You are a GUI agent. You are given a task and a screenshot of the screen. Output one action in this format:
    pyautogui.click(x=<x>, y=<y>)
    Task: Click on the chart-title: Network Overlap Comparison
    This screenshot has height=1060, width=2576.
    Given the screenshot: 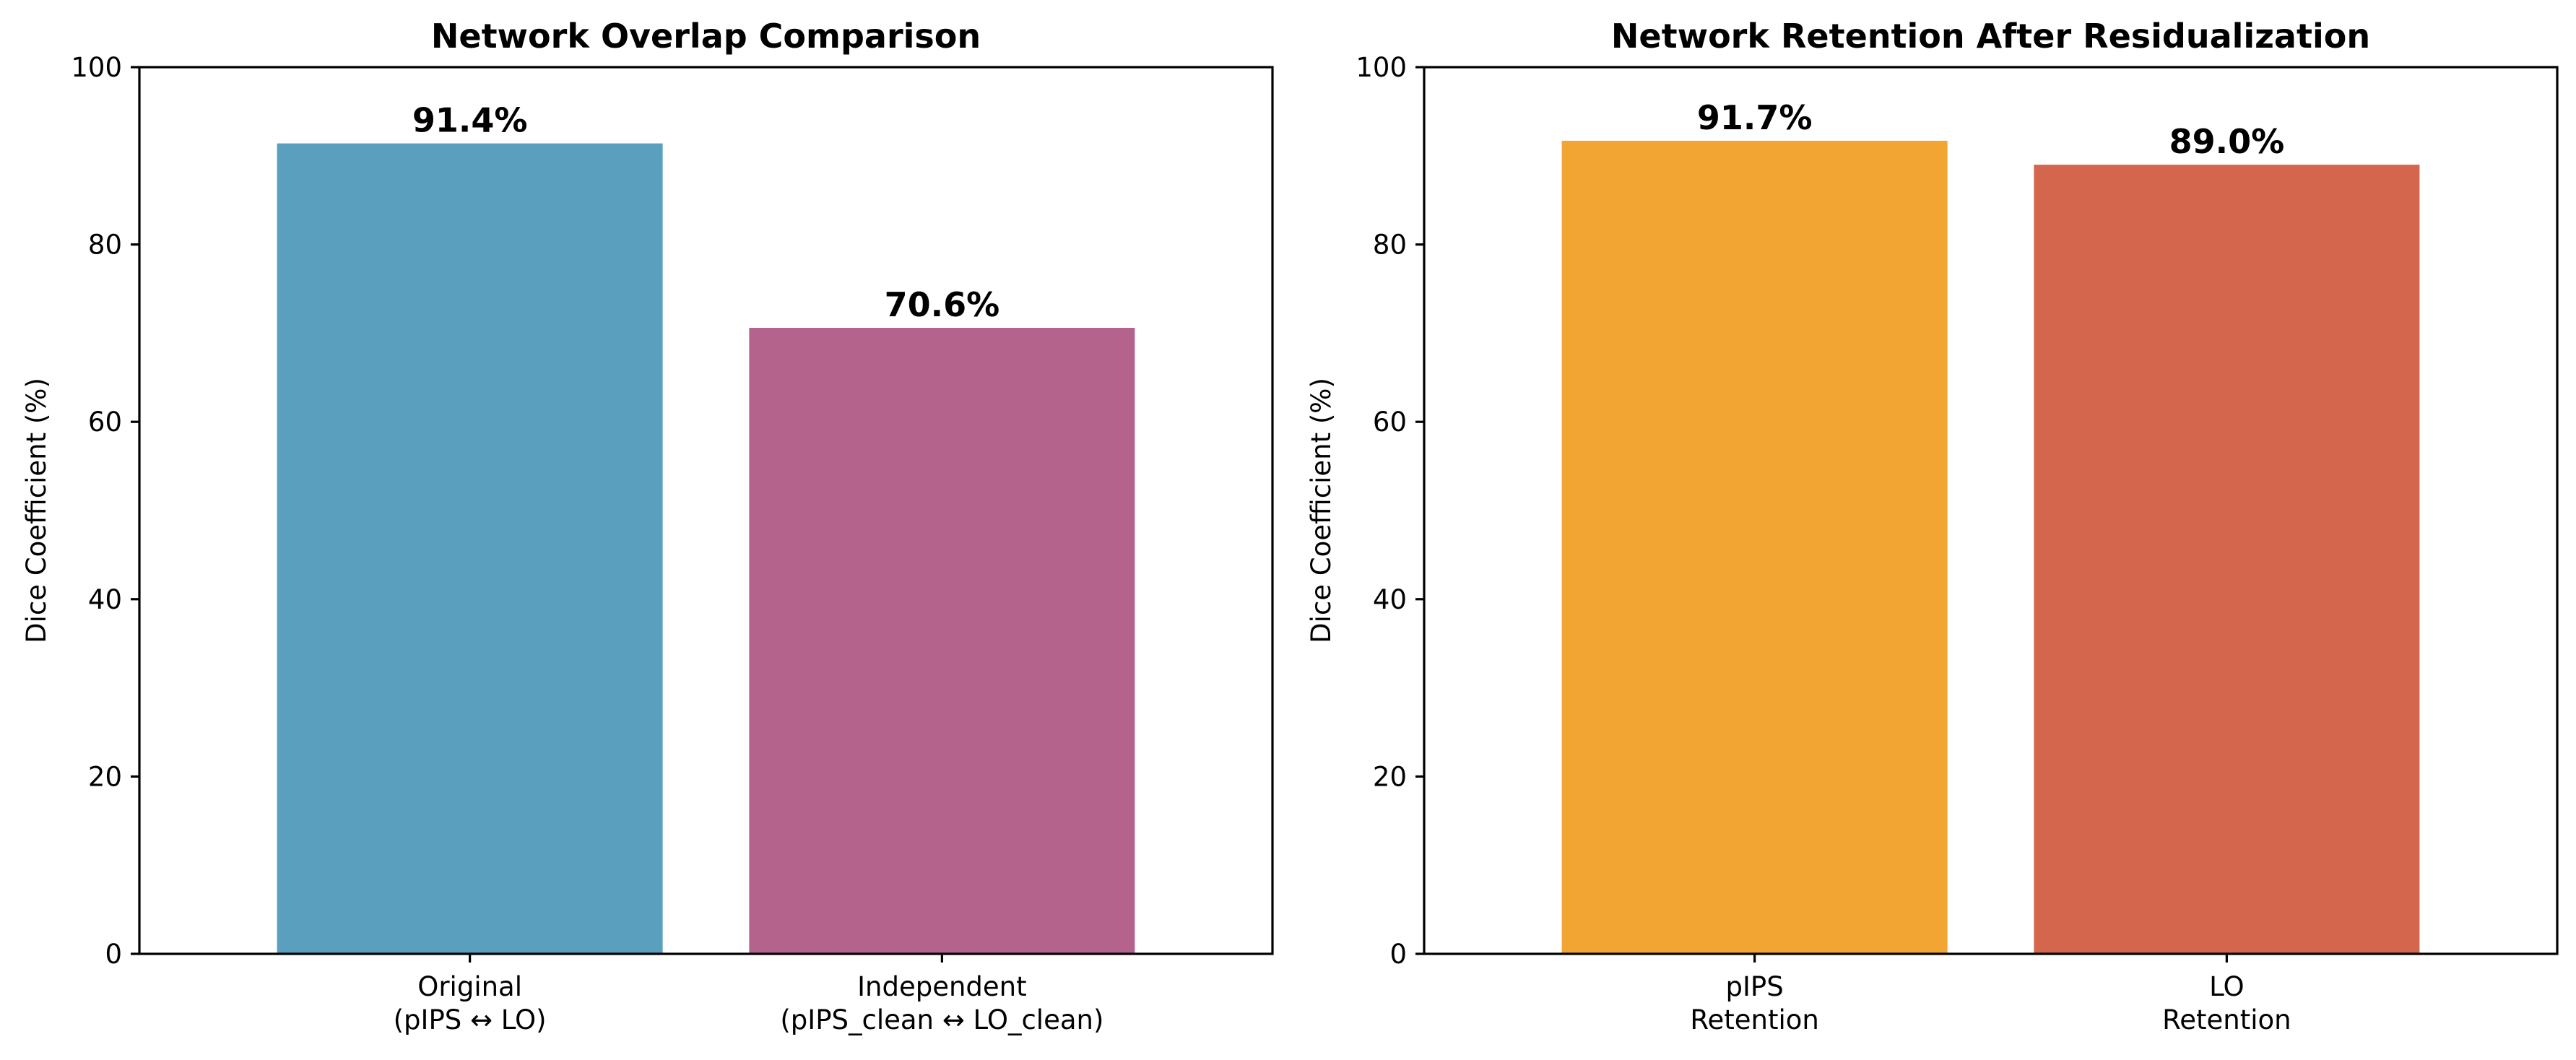 What is the action you would take?
    pyautogui.click(x=706, y=36)
    